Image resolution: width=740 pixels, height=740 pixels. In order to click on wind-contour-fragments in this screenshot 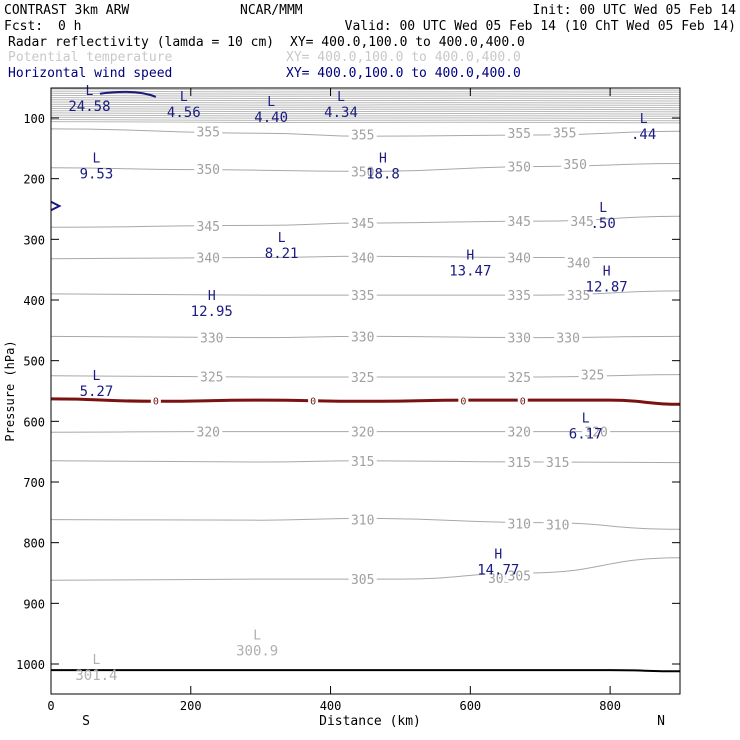, I will do `click(104, 151)`.